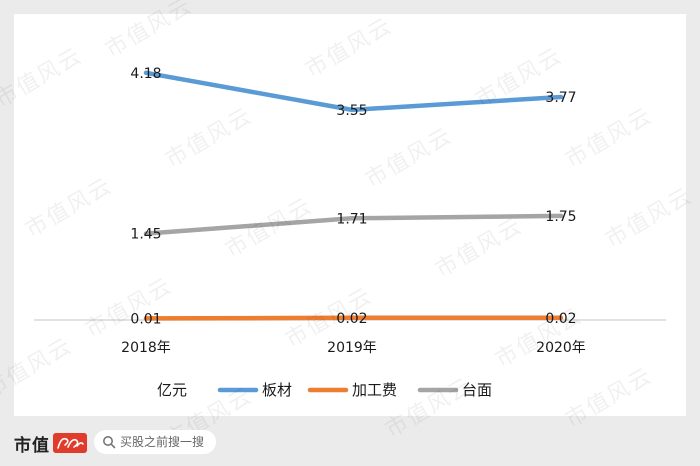  What do you see at coordinates (146, 348) in the screenshot?
I see `x-tick-label: 2018年` at bounding box center [146, 348].